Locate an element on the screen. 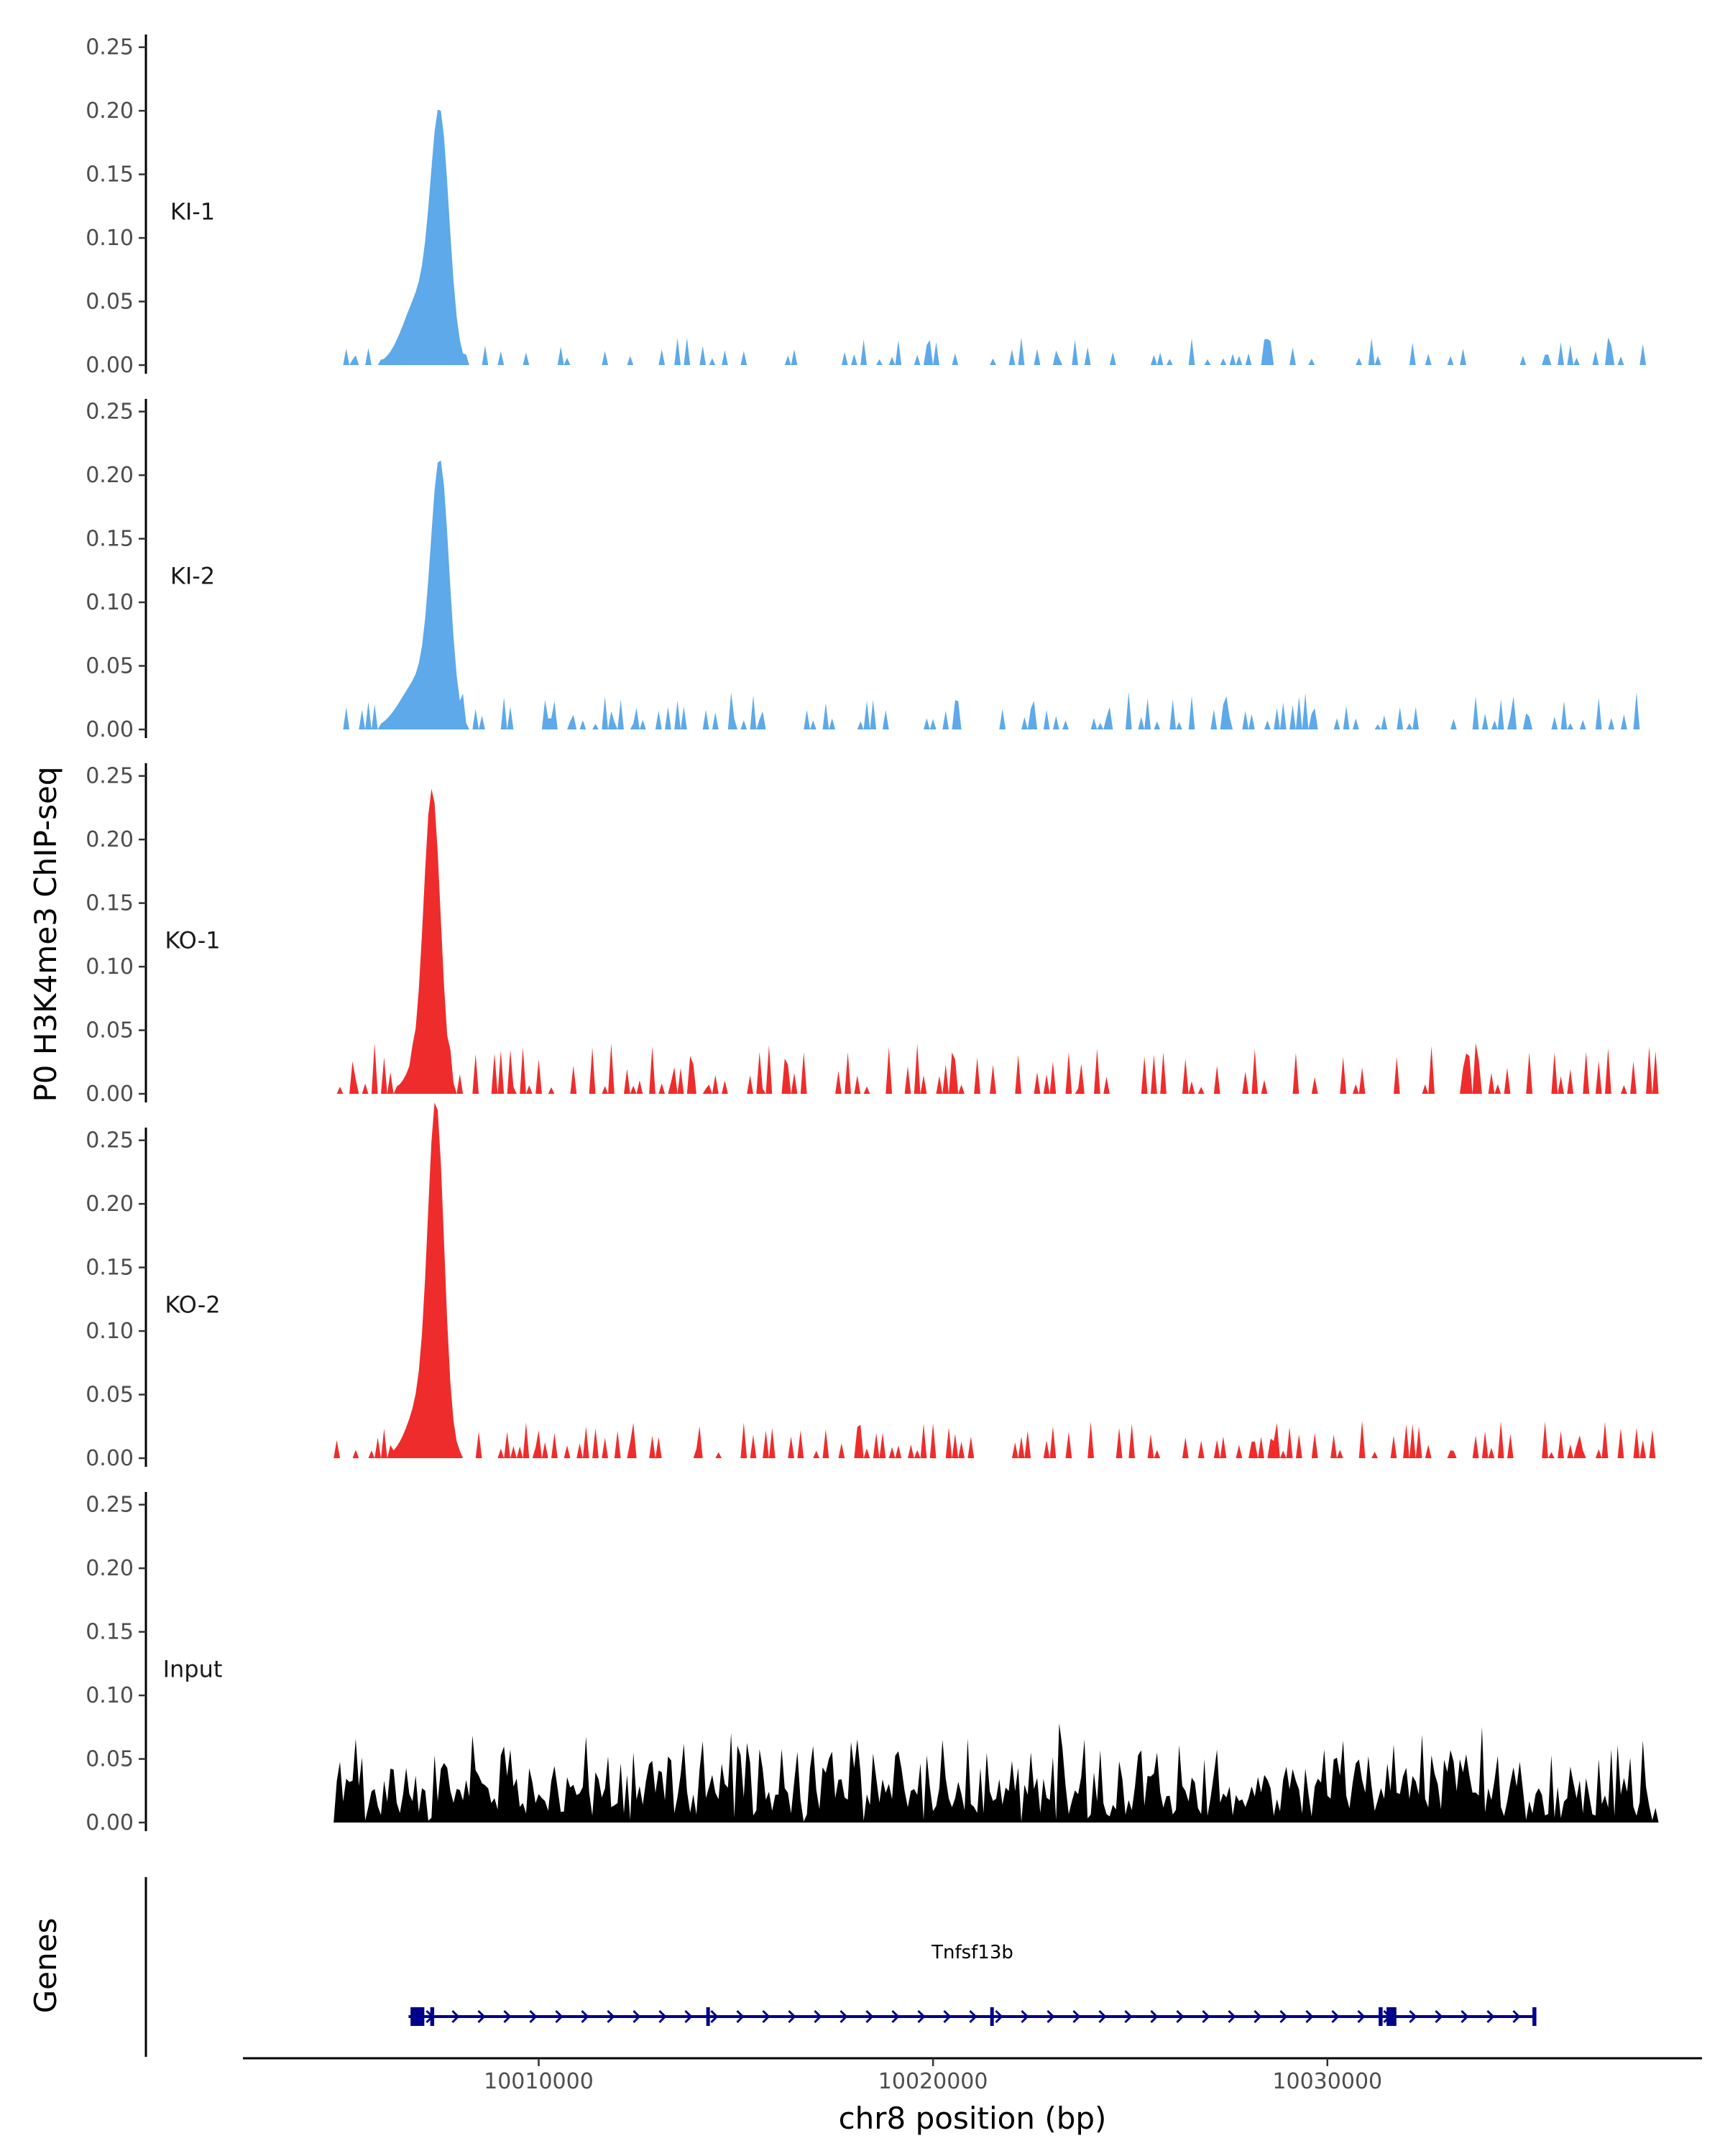  gene-track: Tnfsf13b is located at coordinates (840, 1967).